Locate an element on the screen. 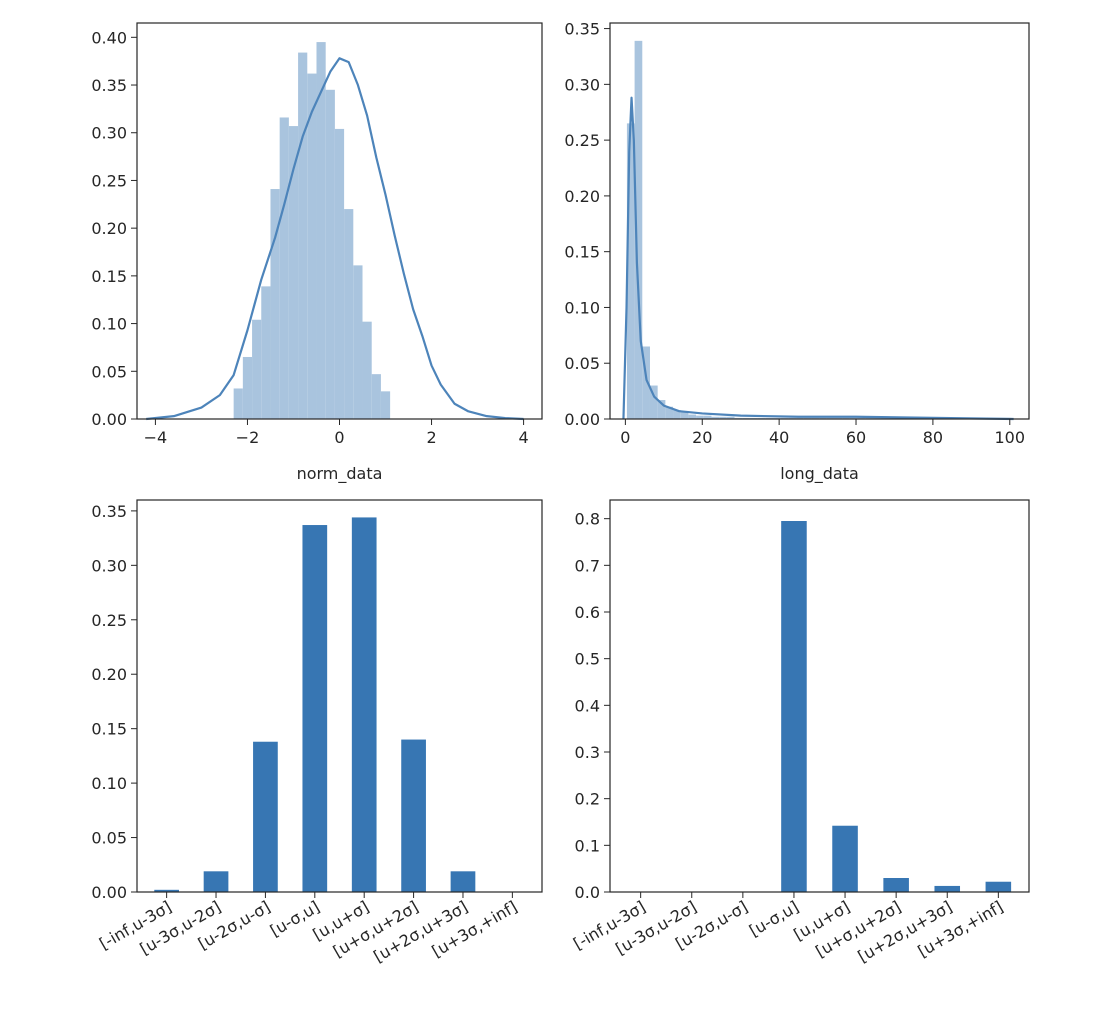 The image size is (1116, 1024). y-tick-label: 0.5 is located at coordinates (587, 659).